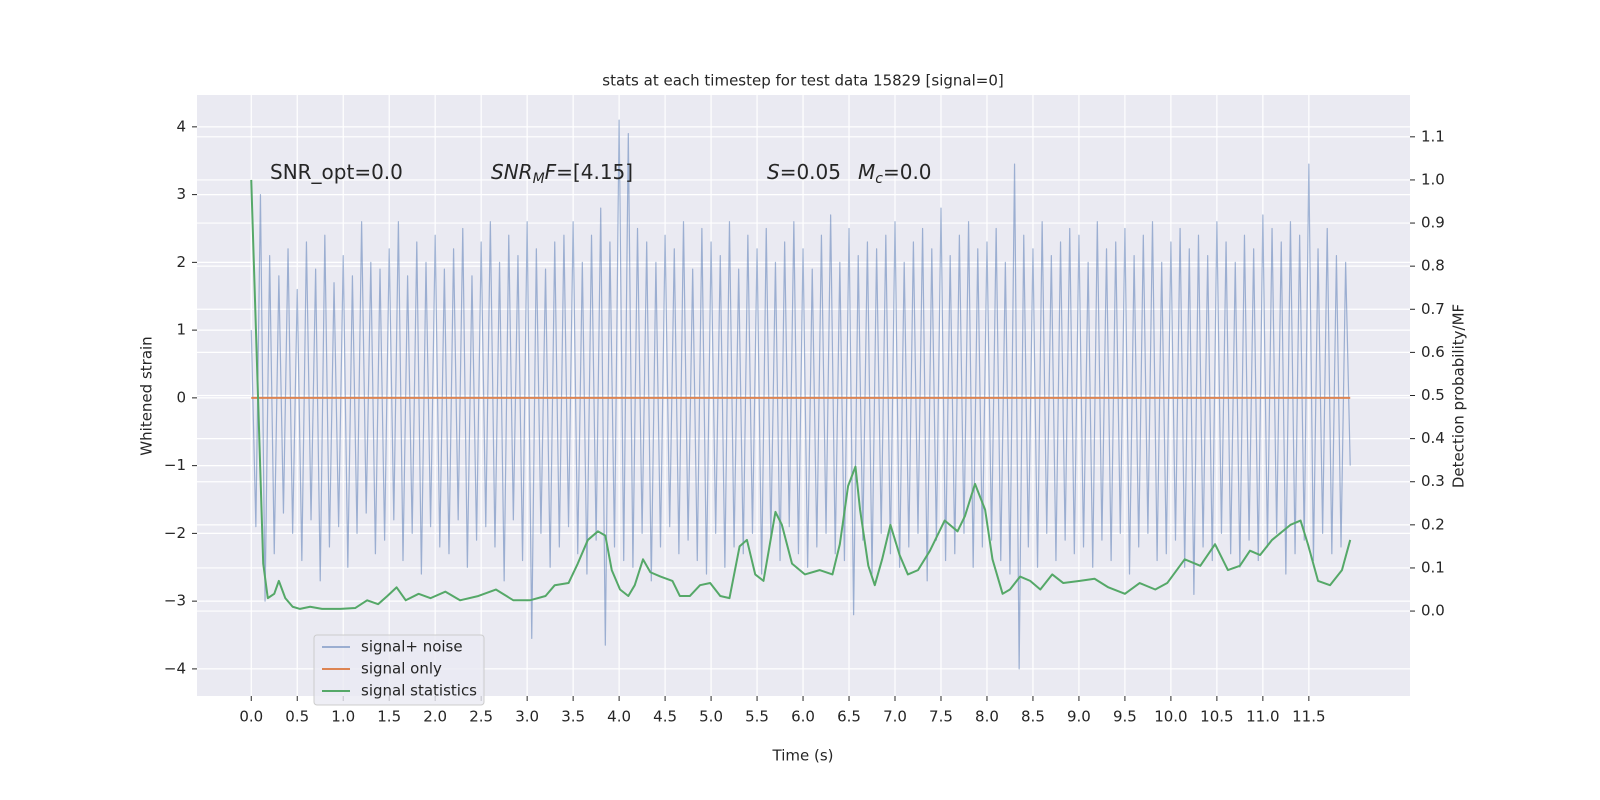  I want to click on legend-box, so click(399, 670).